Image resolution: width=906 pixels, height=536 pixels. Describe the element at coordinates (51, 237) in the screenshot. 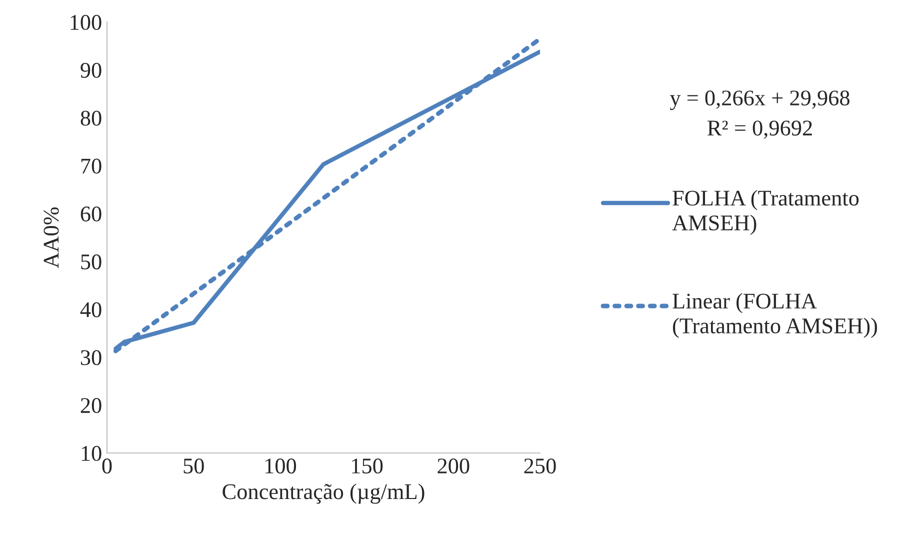

I see `y-axis-title: AA0%` at that location.